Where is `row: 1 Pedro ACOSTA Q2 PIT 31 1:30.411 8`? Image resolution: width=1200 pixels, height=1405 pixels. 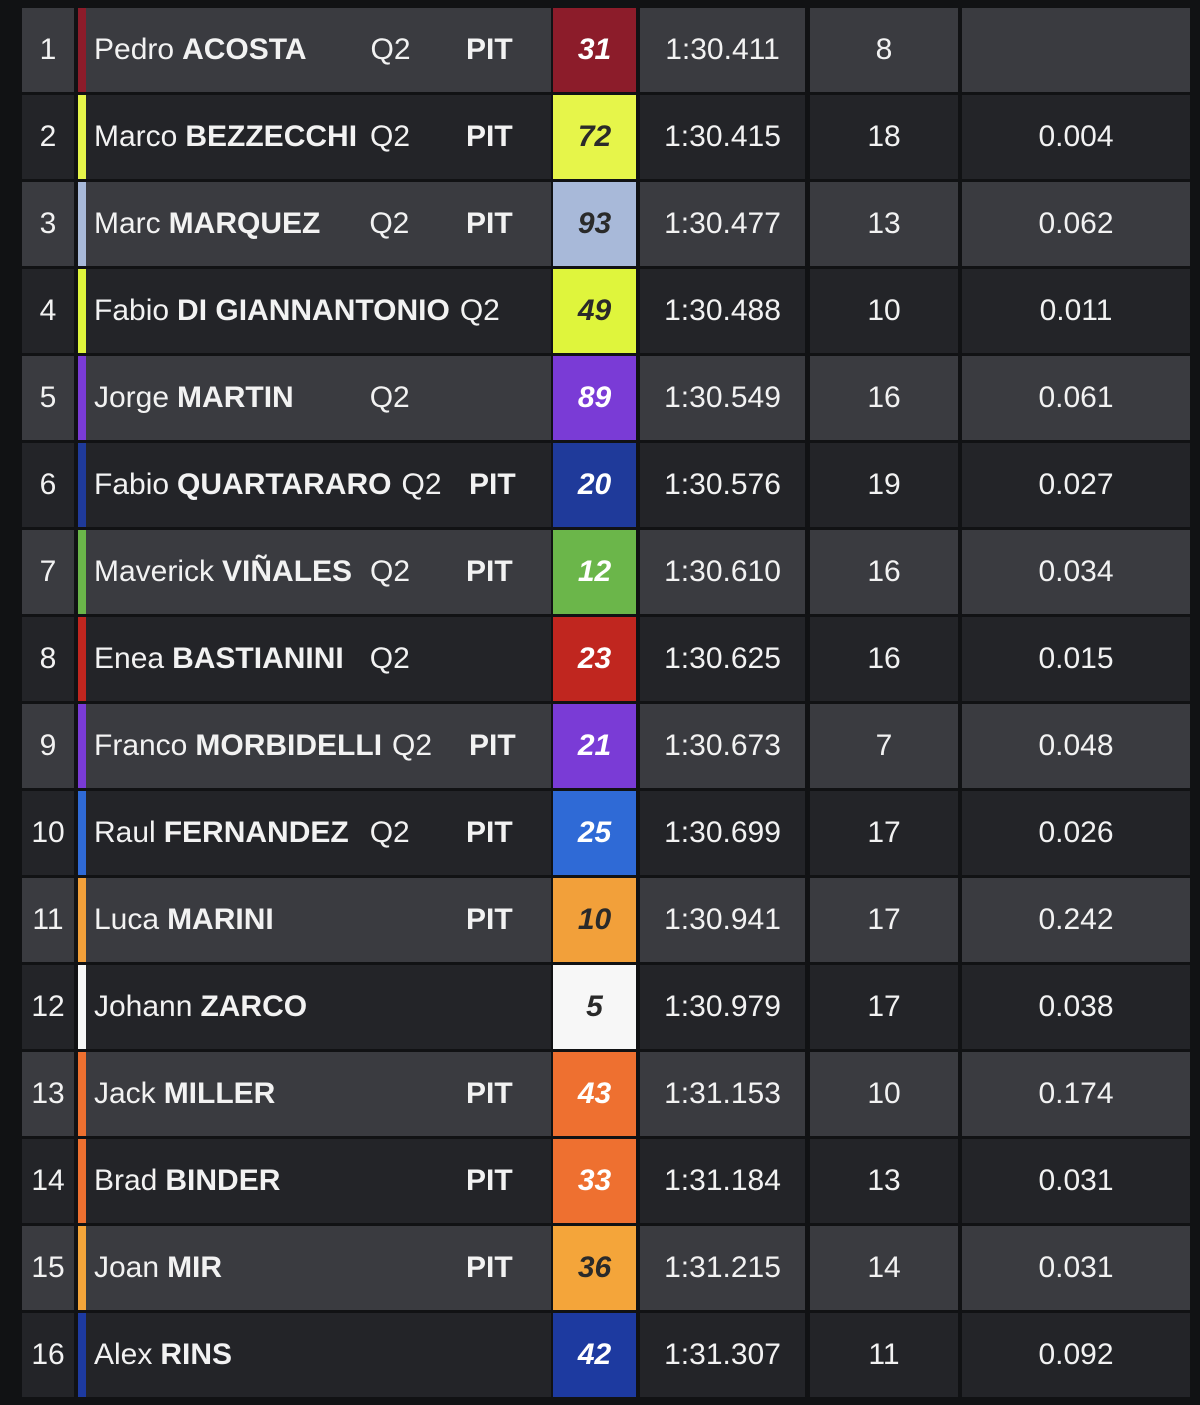
row: 1 Pedro ACOSTA Q2 PIT 31 1:30.411 8 is located at coordinates (611, 50).